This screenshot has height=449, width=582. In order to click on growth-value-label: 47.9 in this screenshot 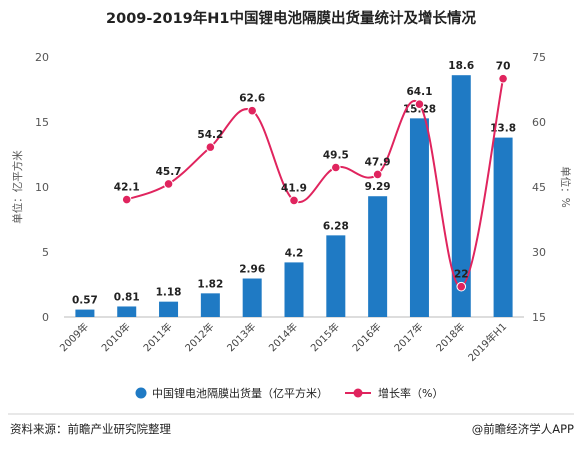, I will do `click(378, 162)`.